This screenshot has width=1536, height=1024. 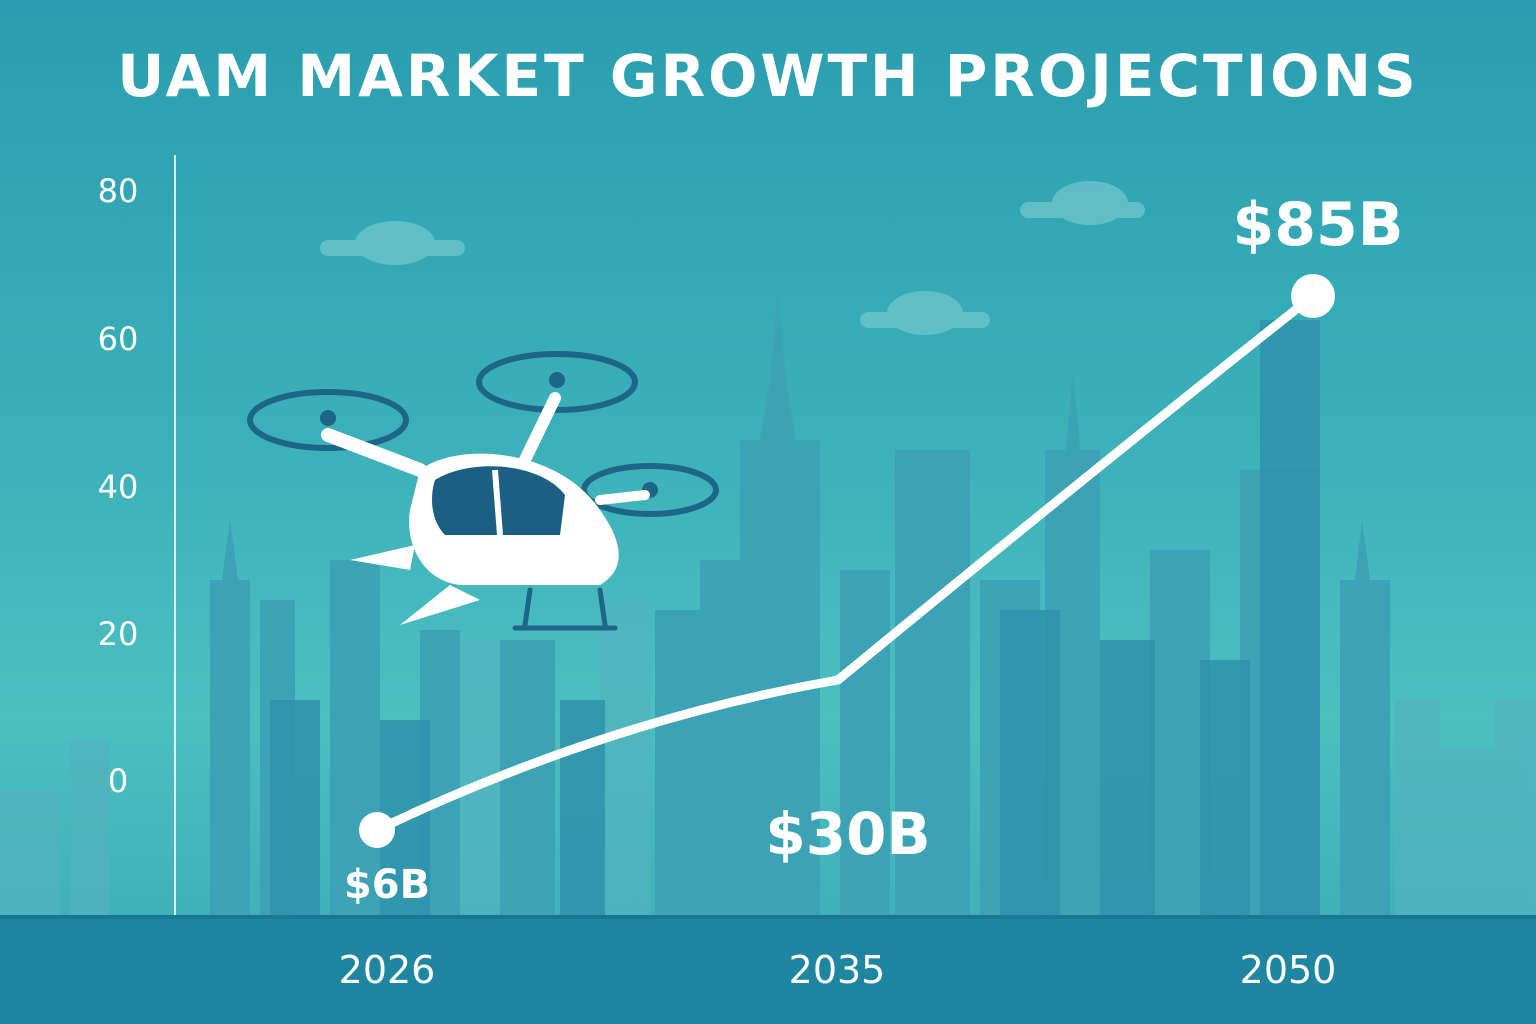 What do you see at coordinates (118, 339) in the screenshot?
I see `y-tick-label: 60` at bounding box center [118, 339].